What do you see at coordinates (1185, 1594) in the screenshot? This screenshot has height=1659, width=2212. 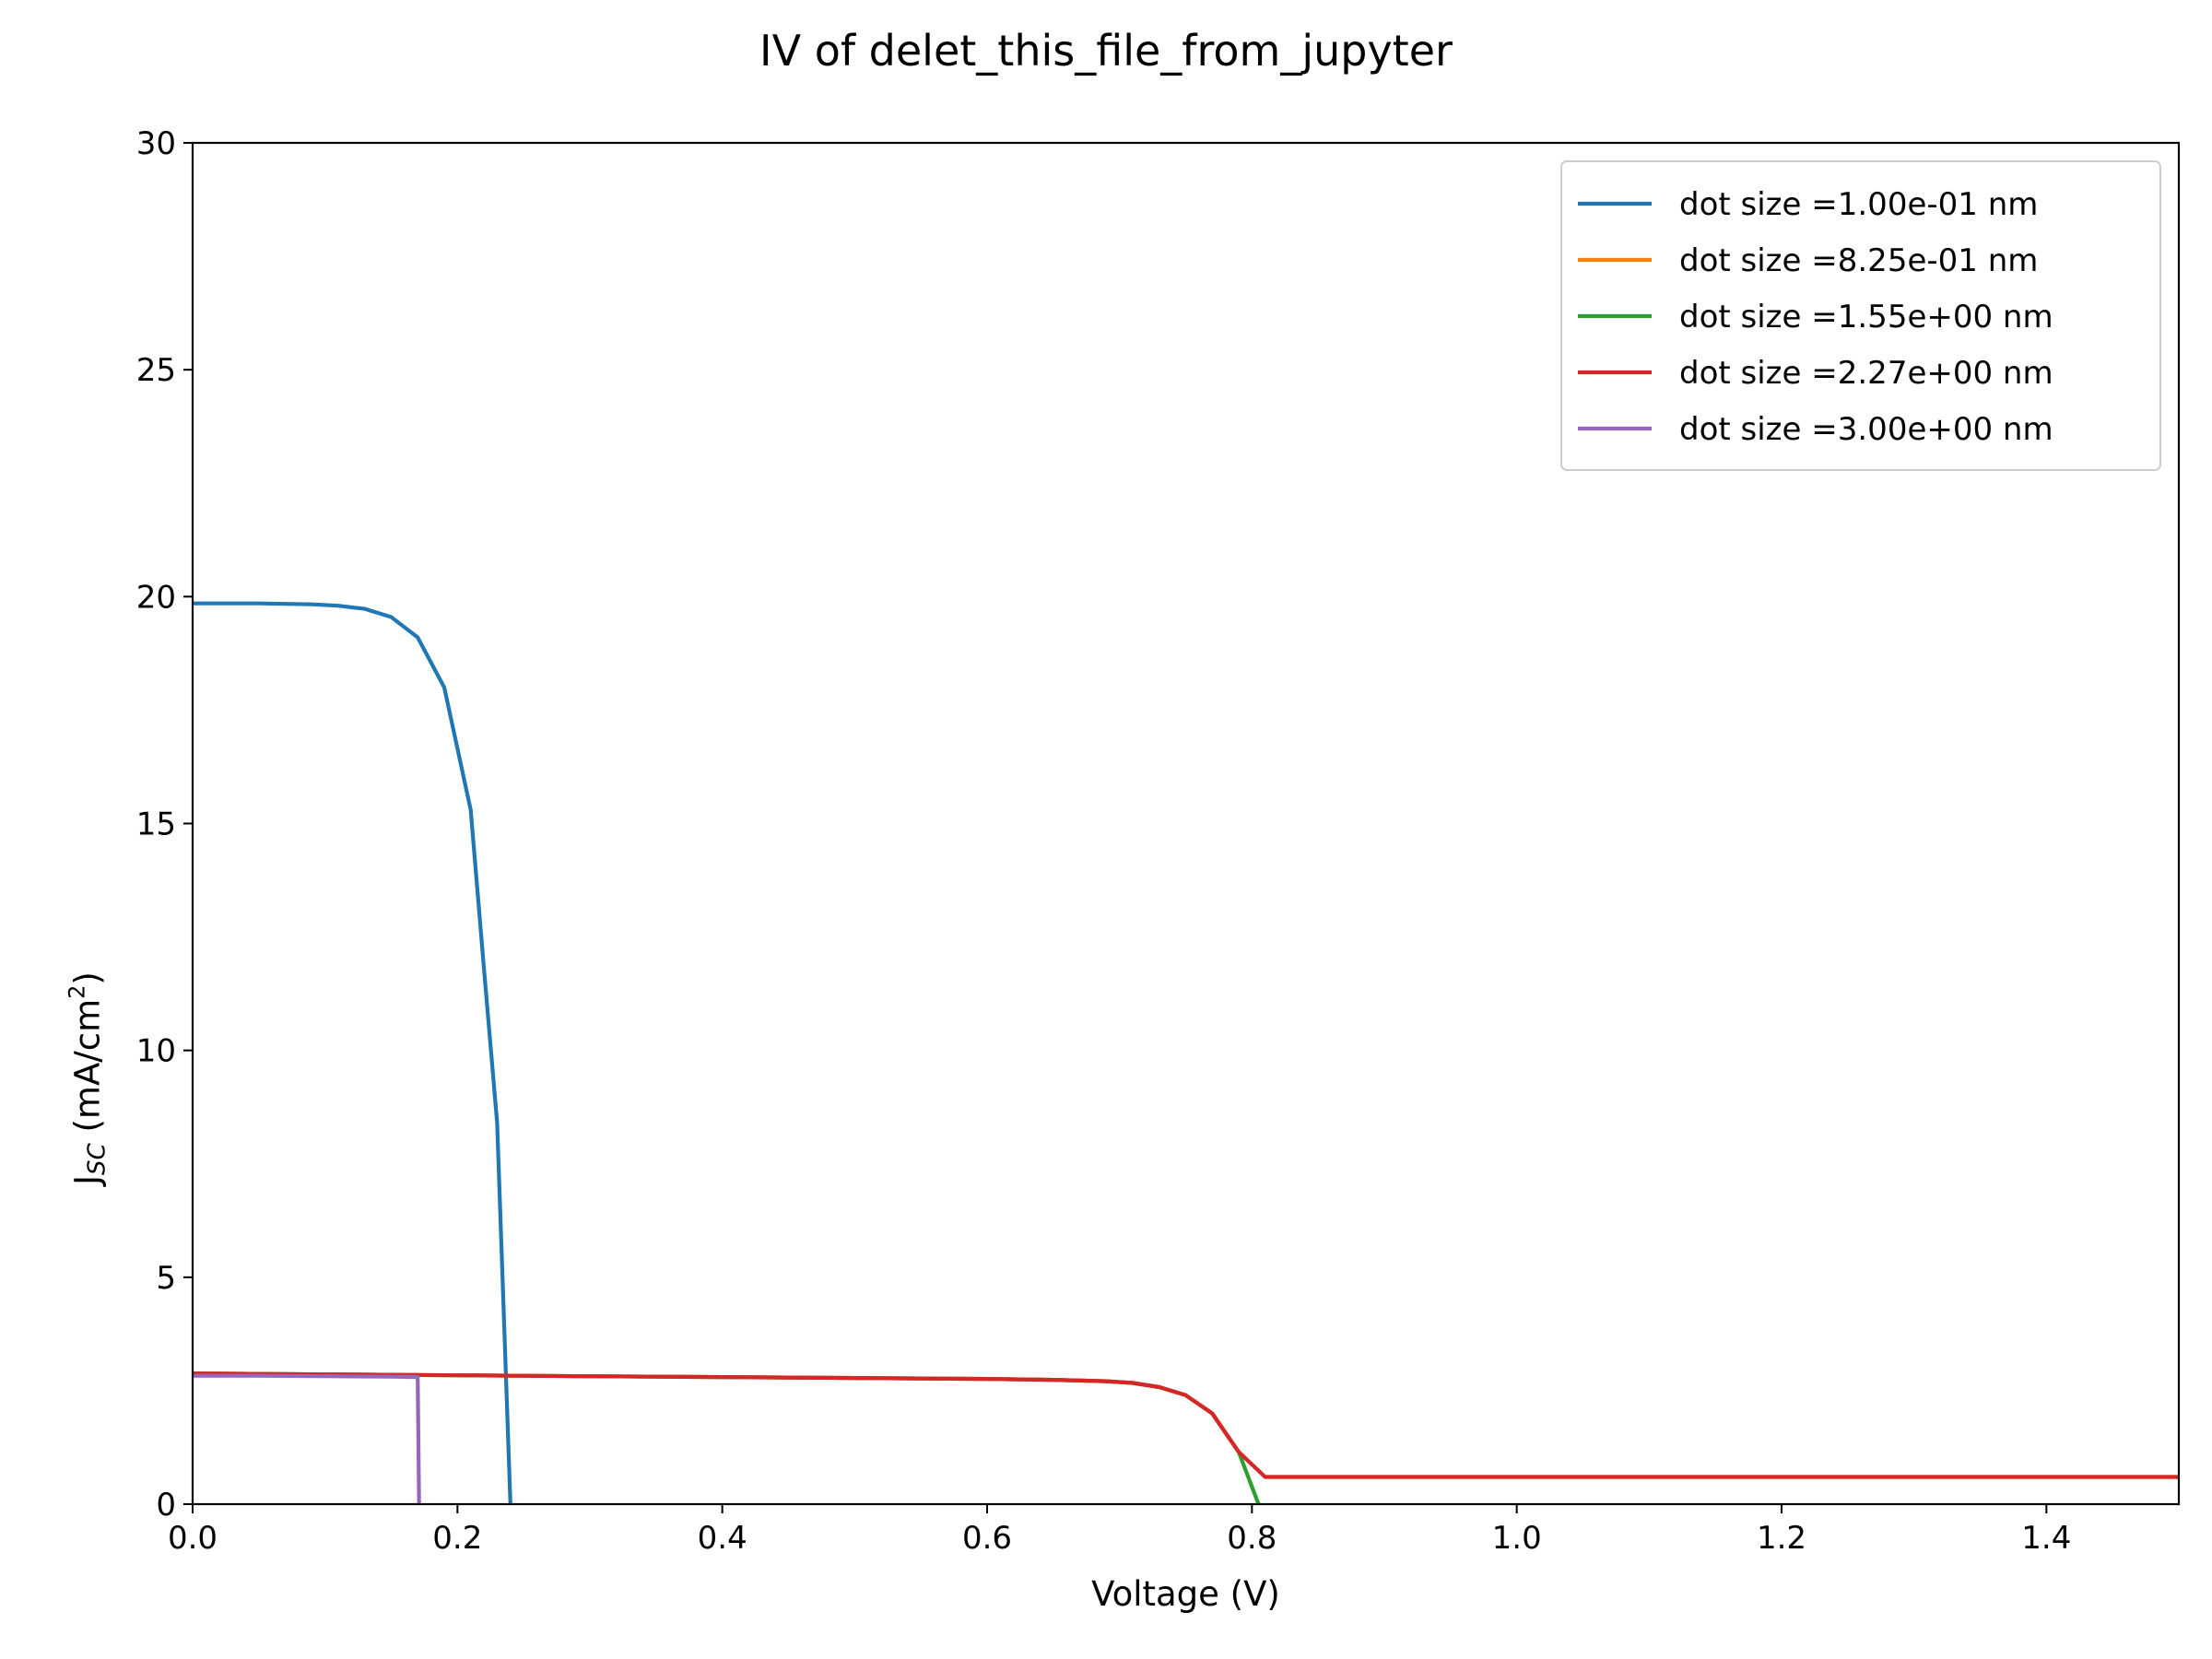 I see `x-axis-label: Voltage (V)` at bounding box center [1185, 1594].